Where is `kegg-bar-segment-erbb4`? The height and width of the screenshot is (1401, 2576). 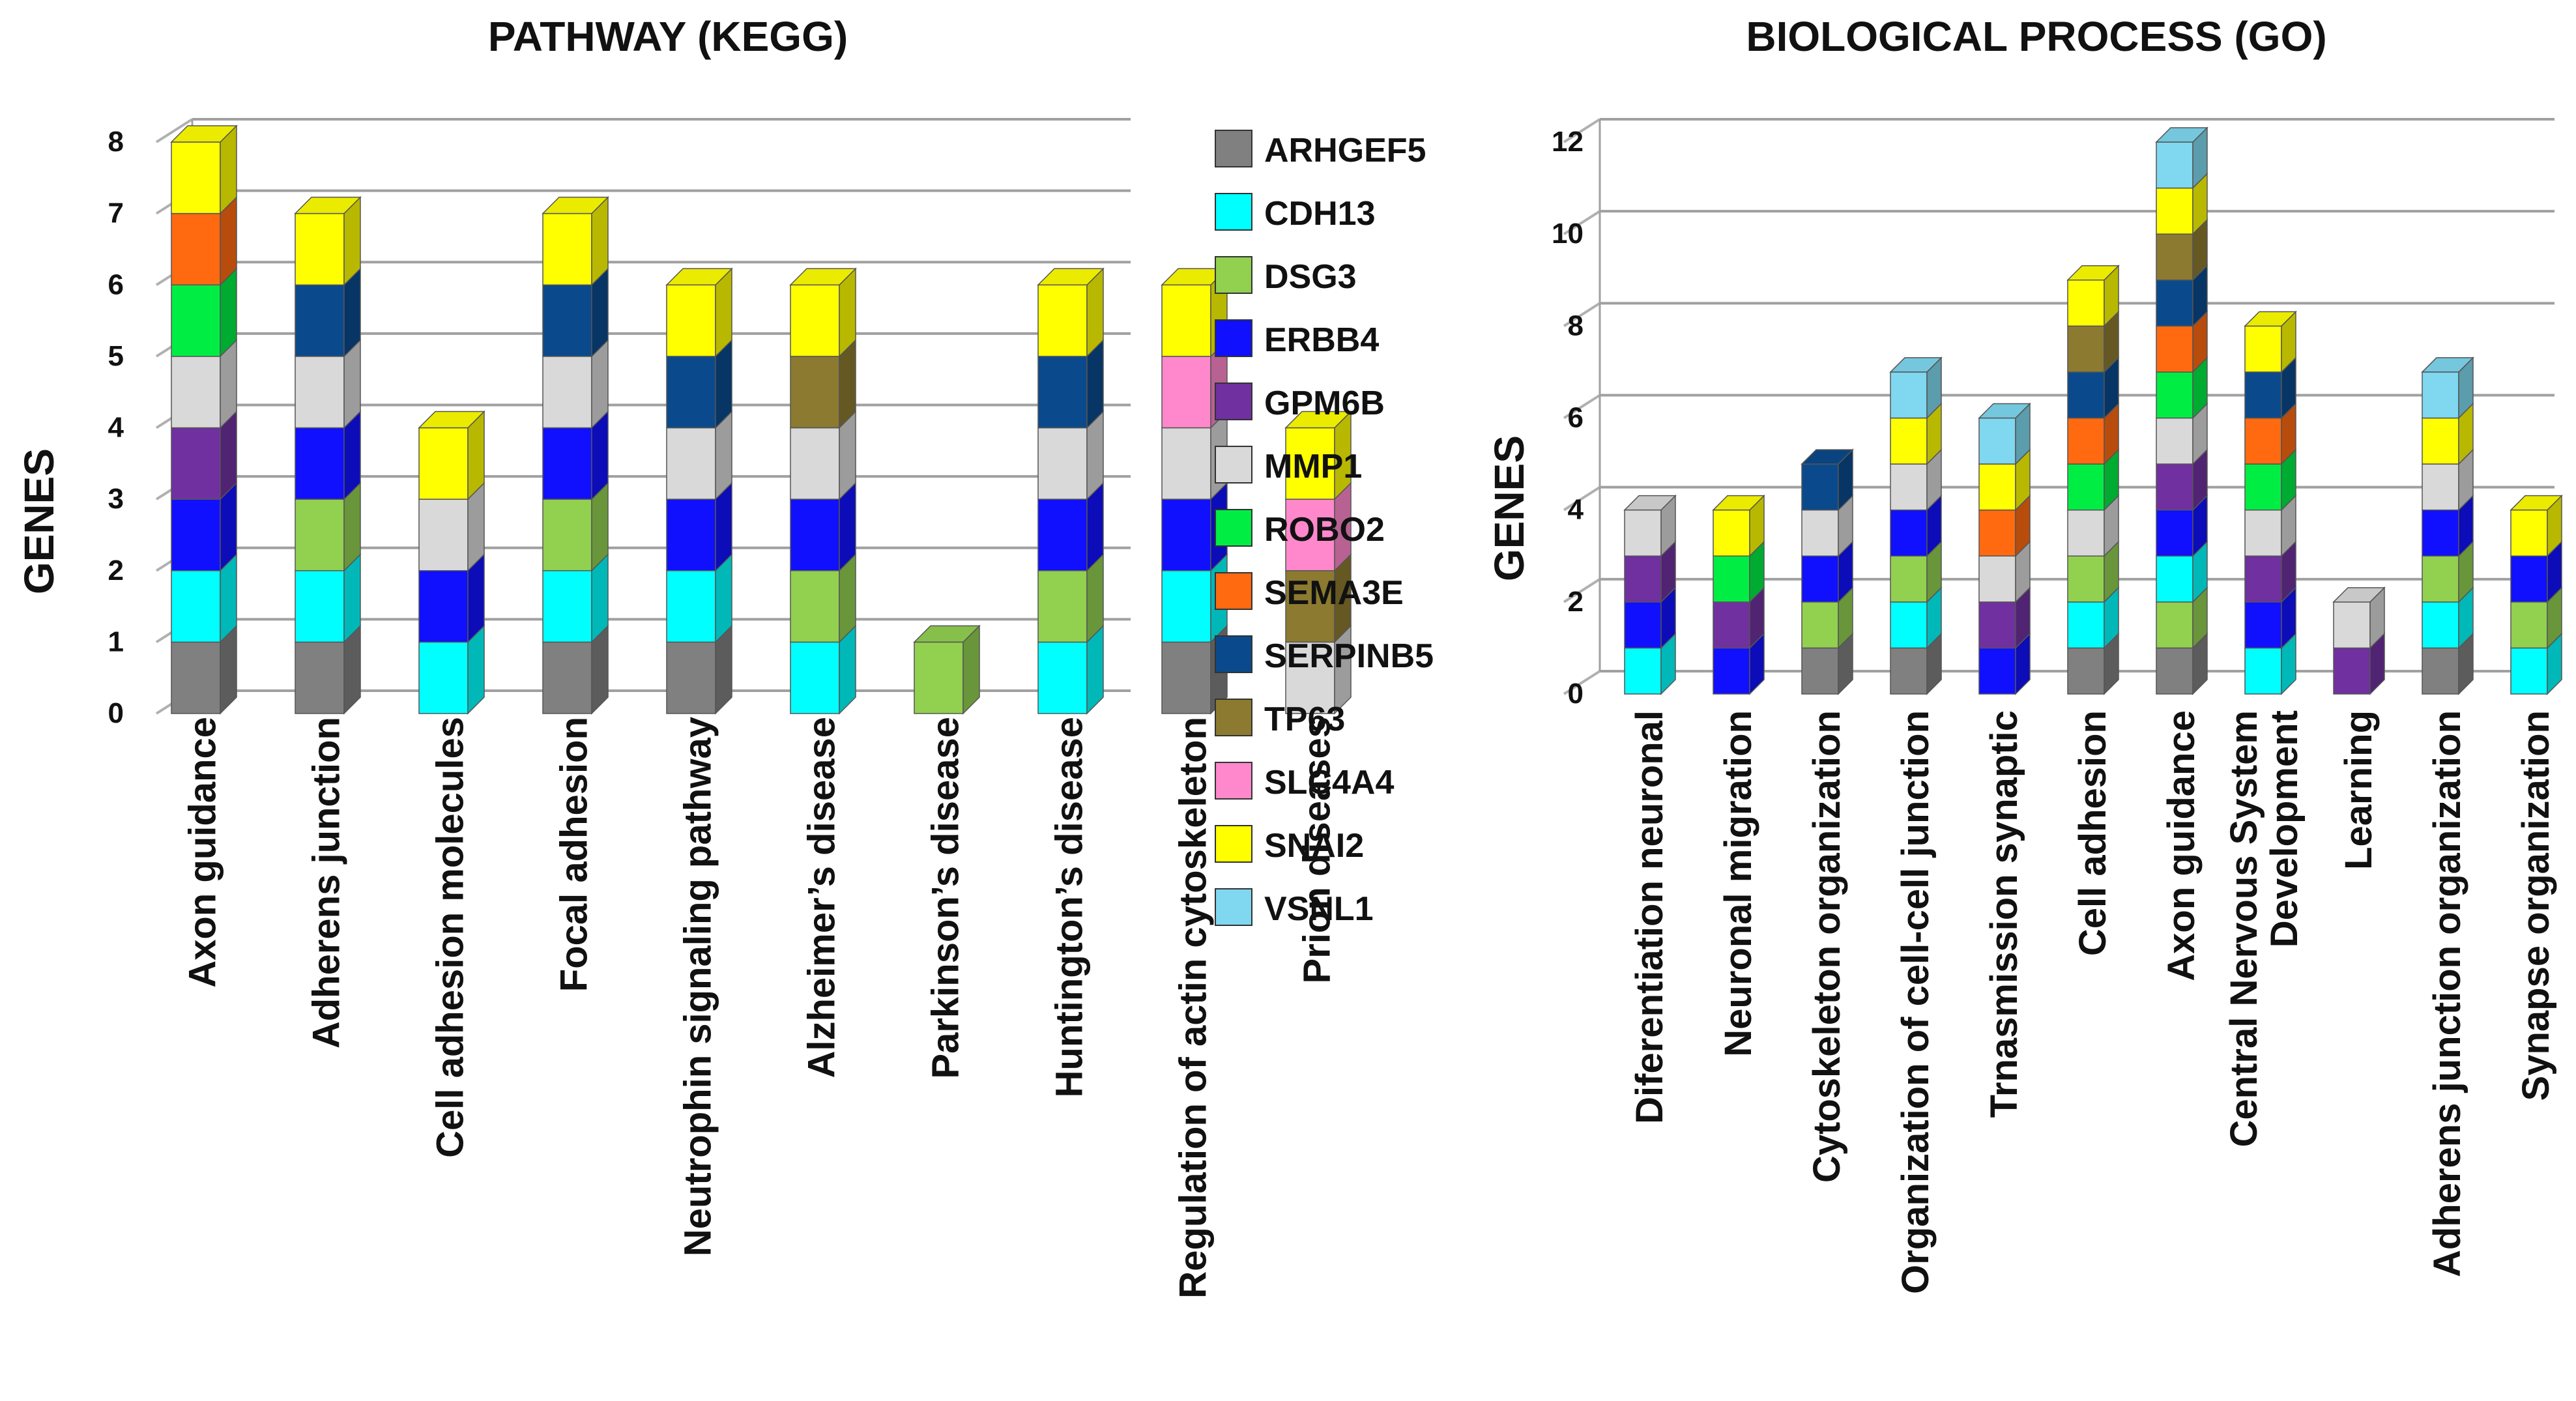 kegg-bar-segment-erbb4 is located at coordinates (699, 527).